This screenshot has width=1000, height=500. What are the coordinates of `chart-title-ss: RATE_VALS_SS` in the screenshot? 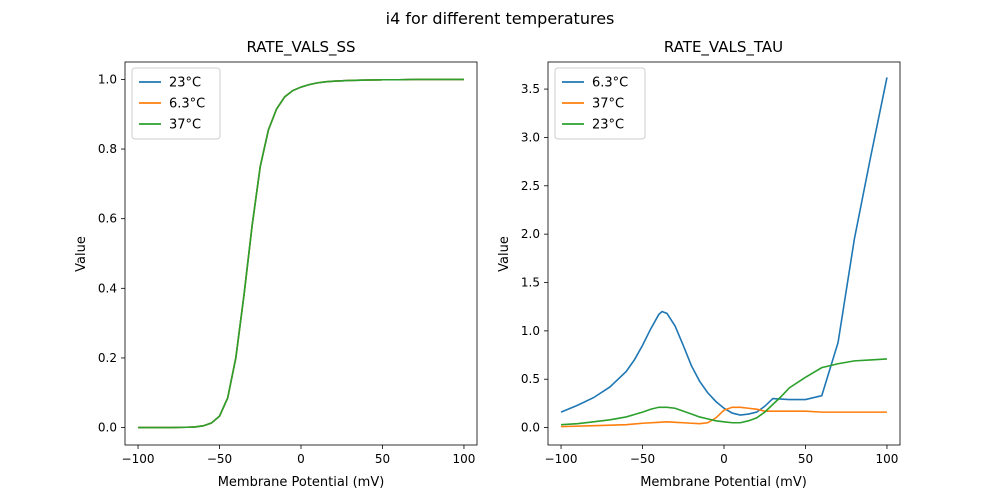 It's located at (300, 47).